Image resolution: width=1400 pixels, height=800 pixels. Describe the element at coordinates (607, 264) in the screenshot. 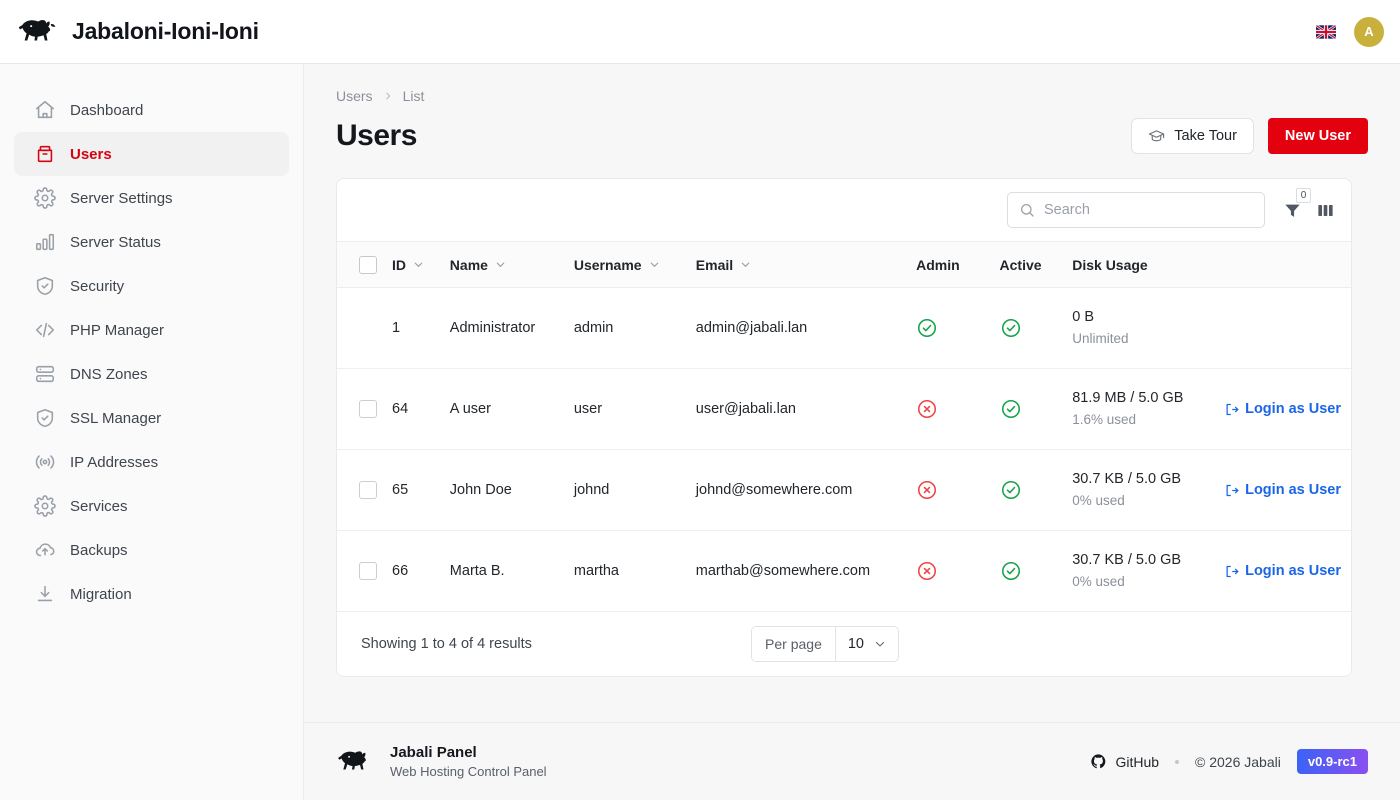

I see `th-username-label: Username` at that location.